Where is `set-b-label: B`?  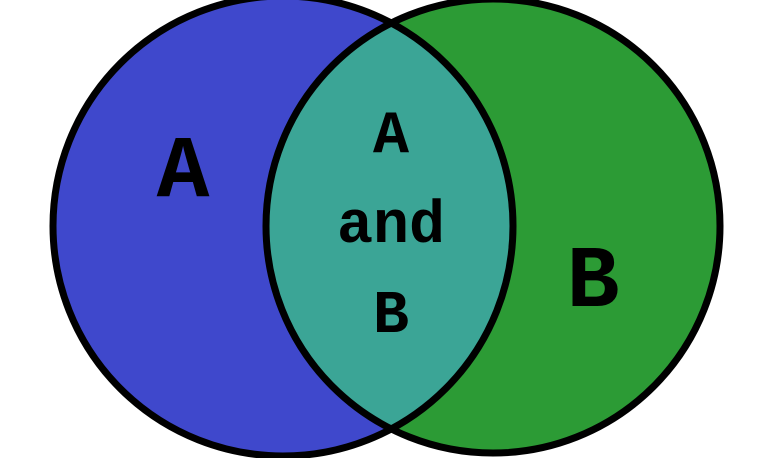 set-b-label: B is located at coordinates (593, 283).